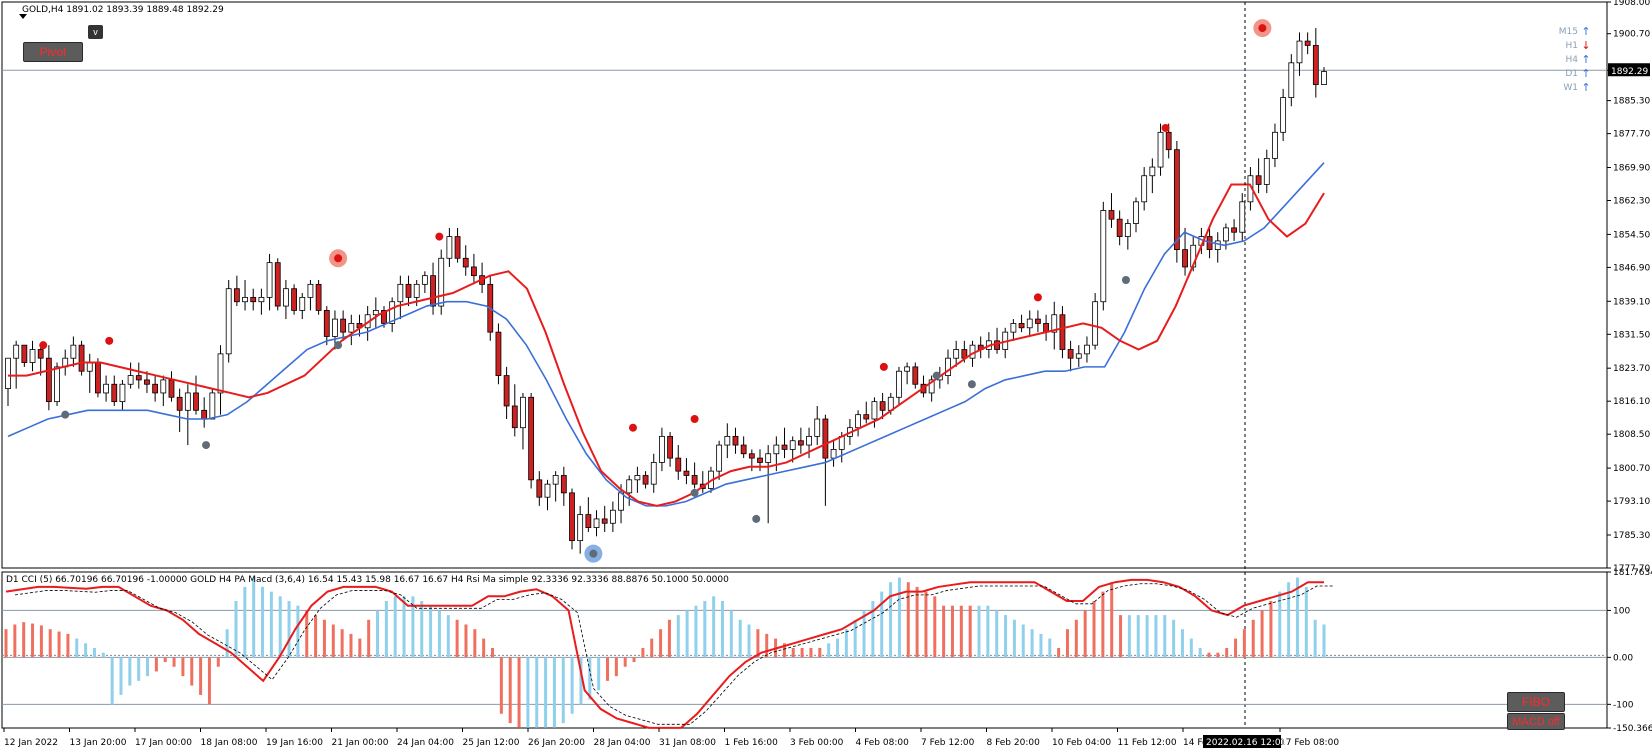  Describe the element at coordinates (1536, 702) in the screenshot. I see `fibo-button: FIBO` at that location.